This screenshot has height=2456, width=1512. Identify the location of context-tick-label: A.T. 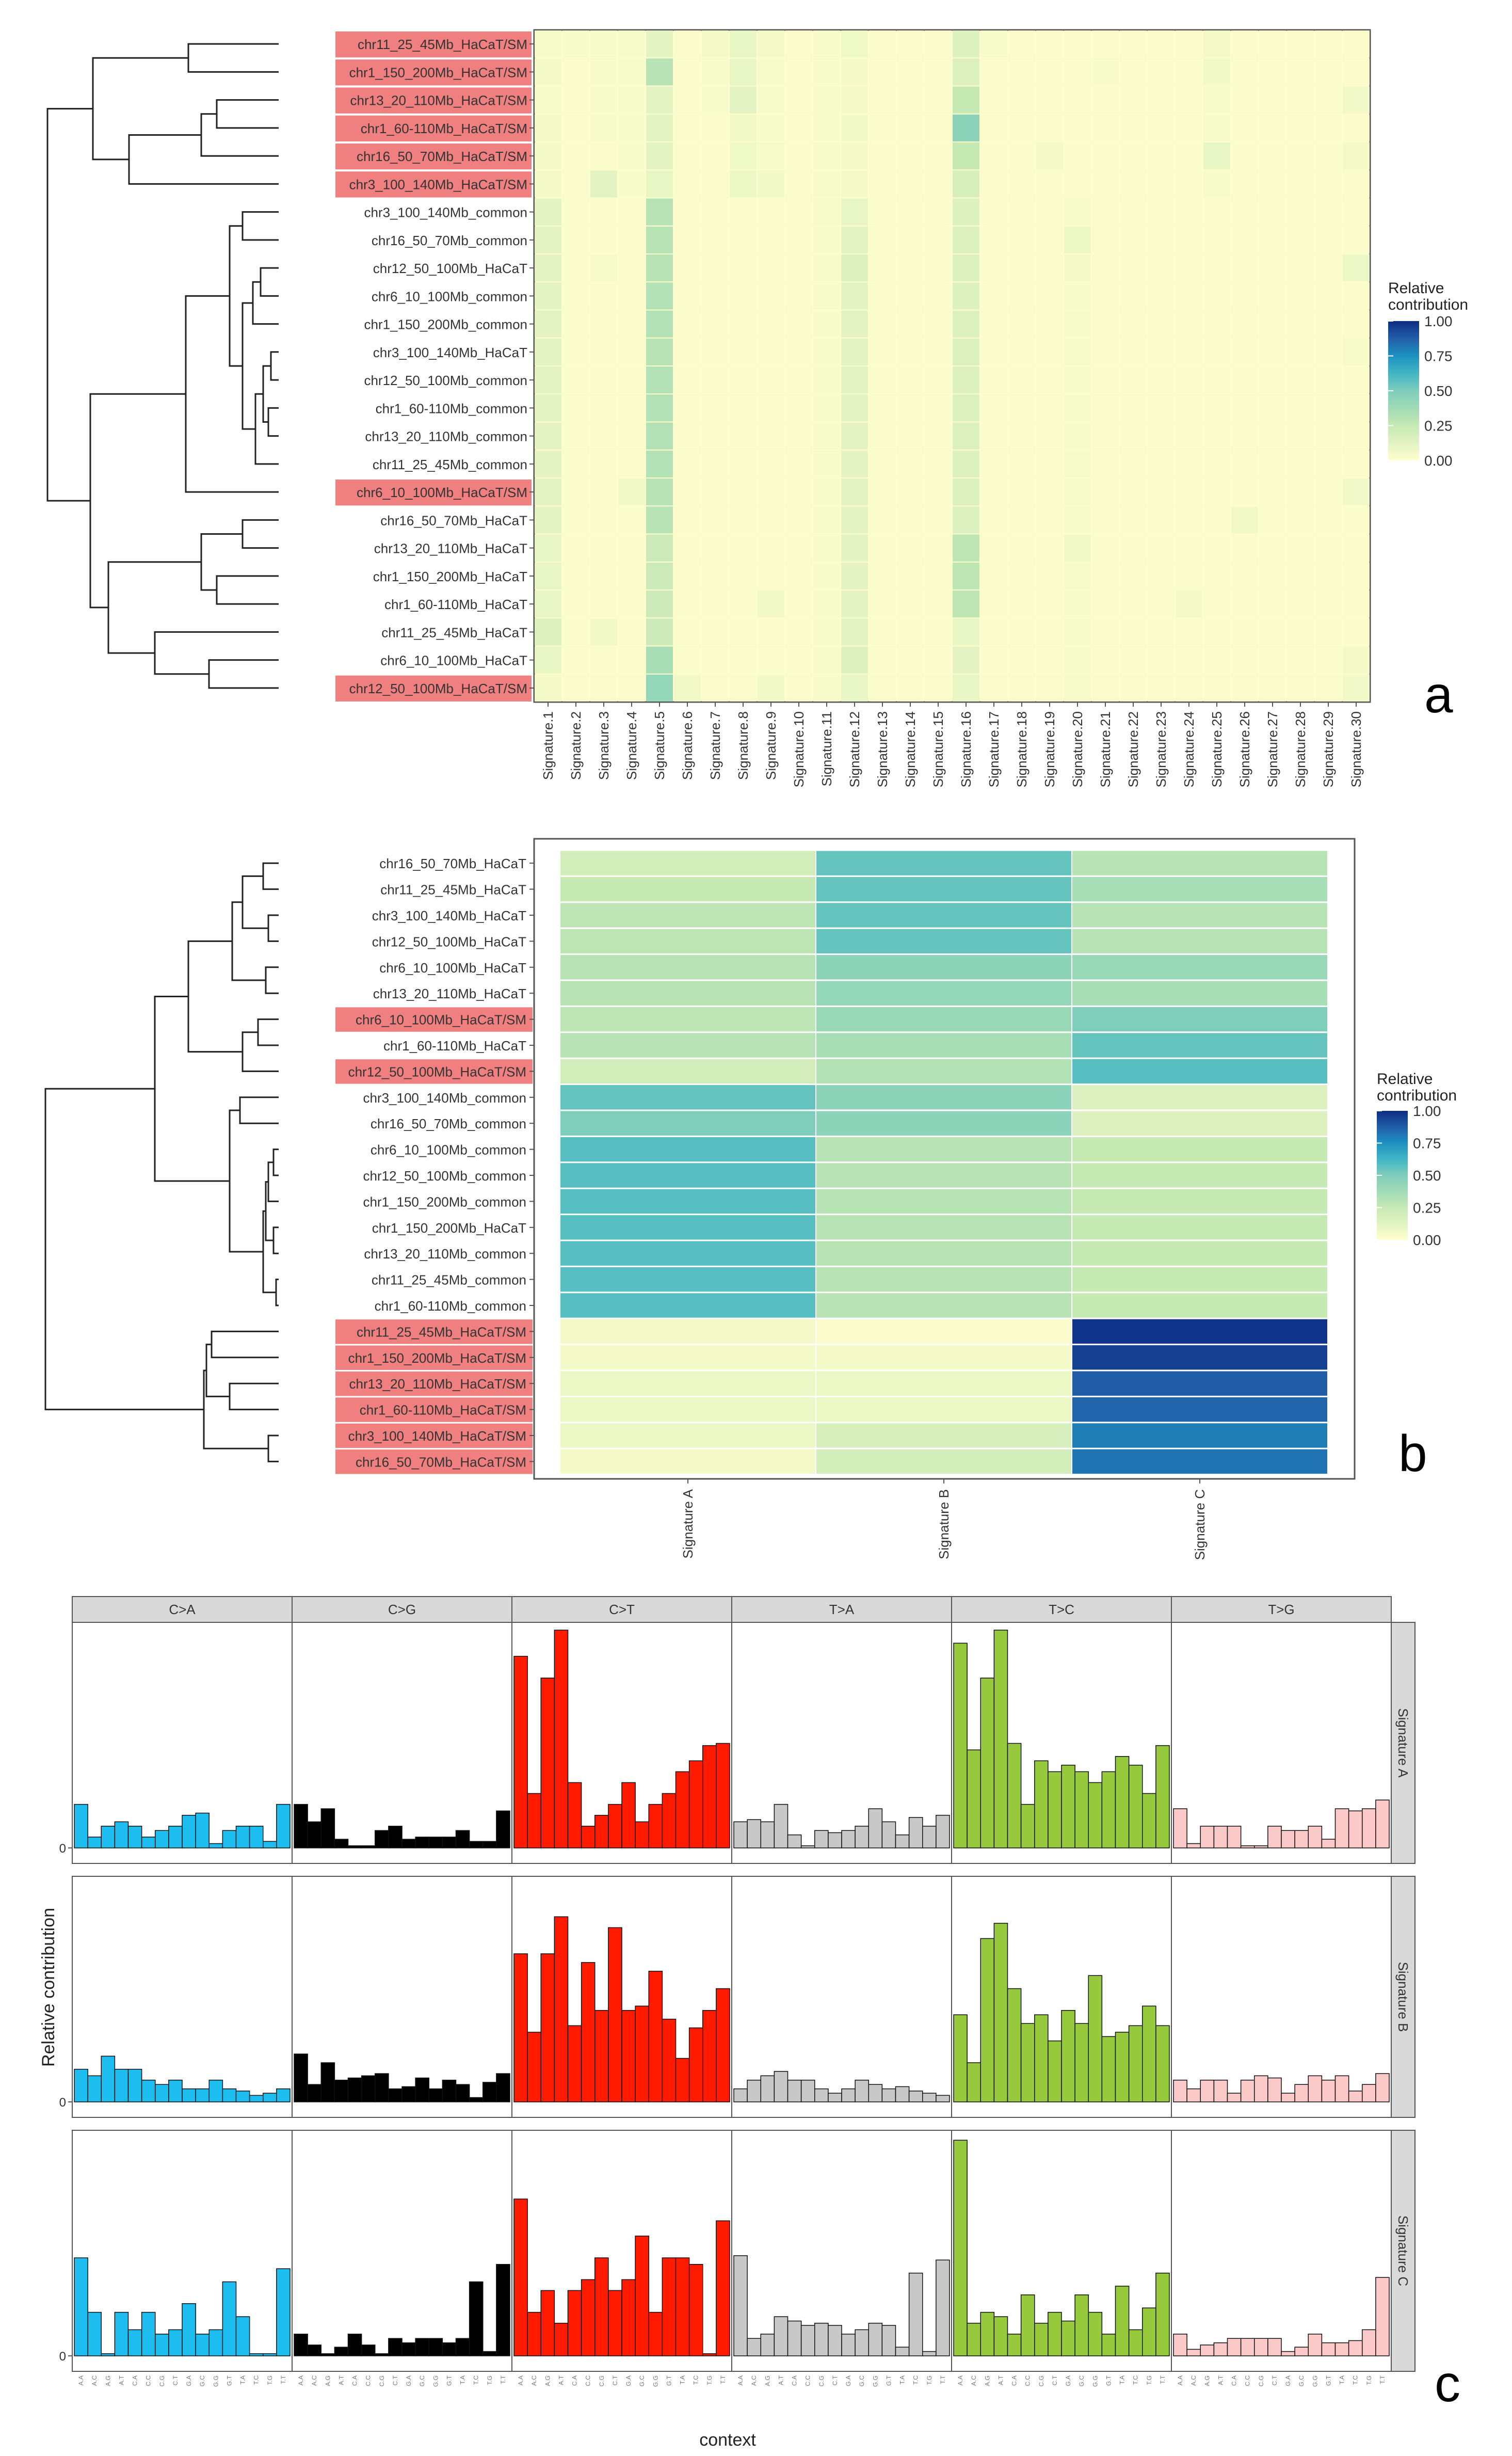
(561, 2380).